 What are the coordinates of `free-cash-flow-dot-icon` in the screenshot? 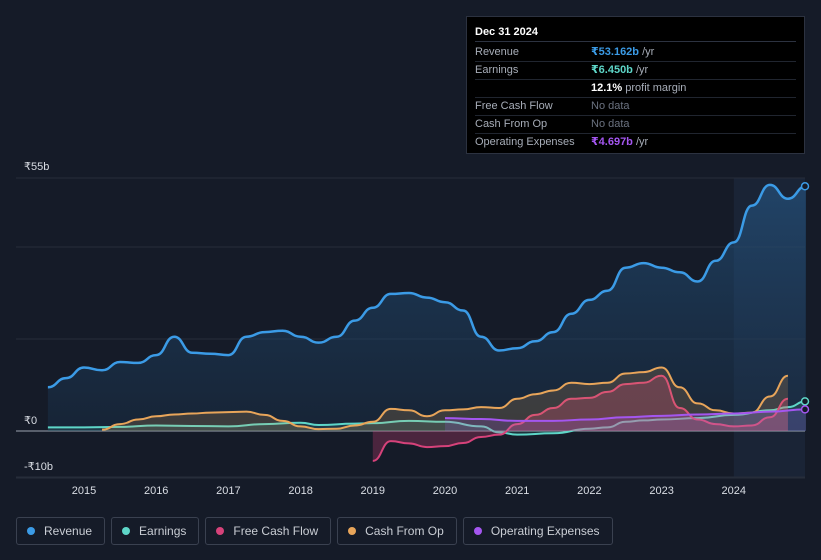 It's located at (220, 531).